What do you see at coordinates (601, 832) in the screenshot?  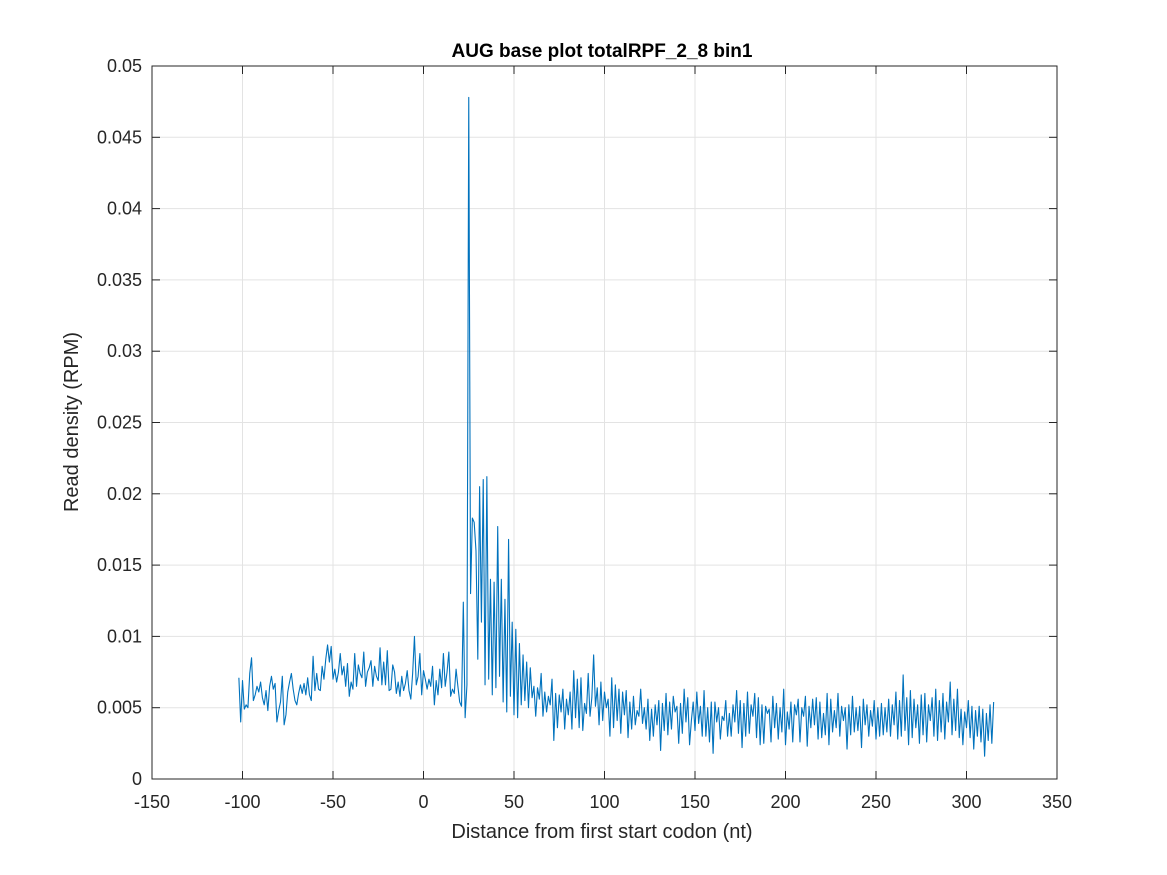 I see `x-axis-label: Distance from first start codon (nt)` at bounding box center [601, 832].